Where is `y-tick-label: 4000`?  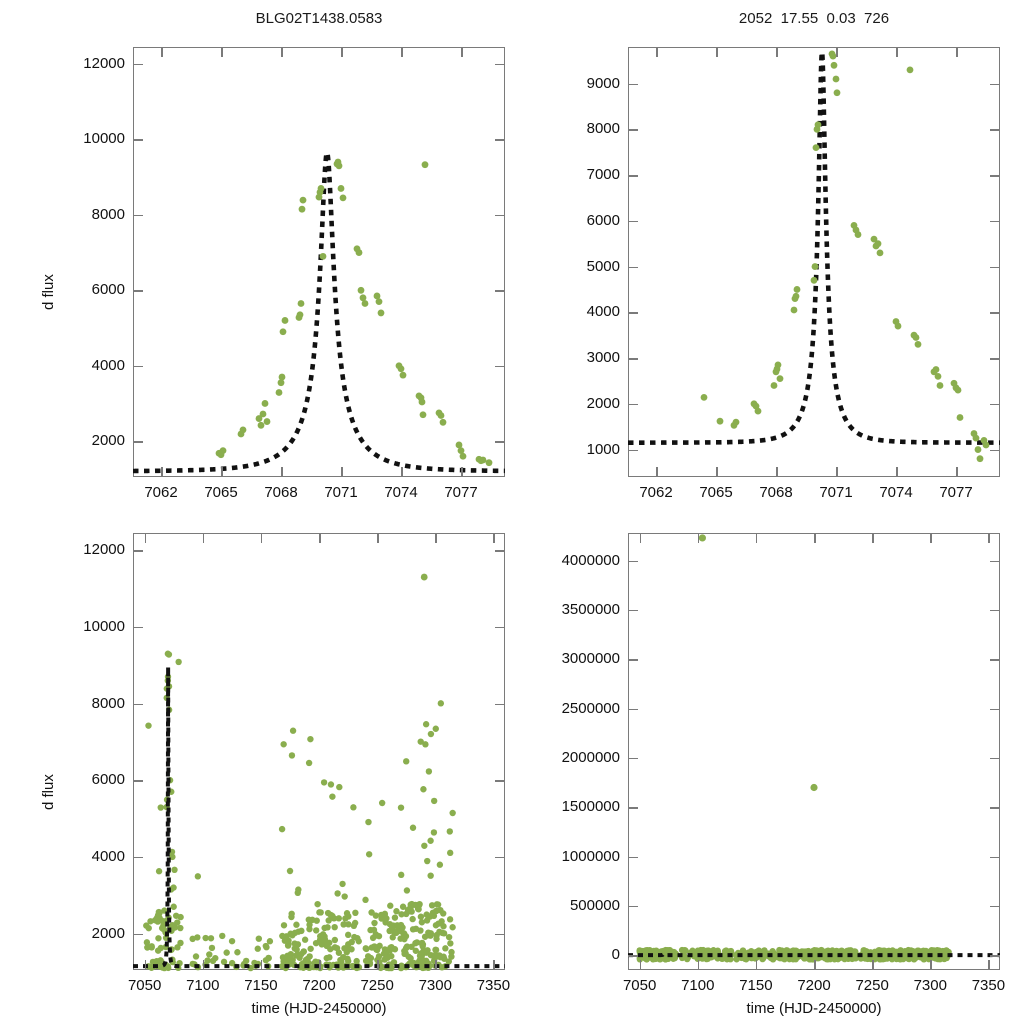
y-tick-label: 4000 is located at coordinates (108, 365).